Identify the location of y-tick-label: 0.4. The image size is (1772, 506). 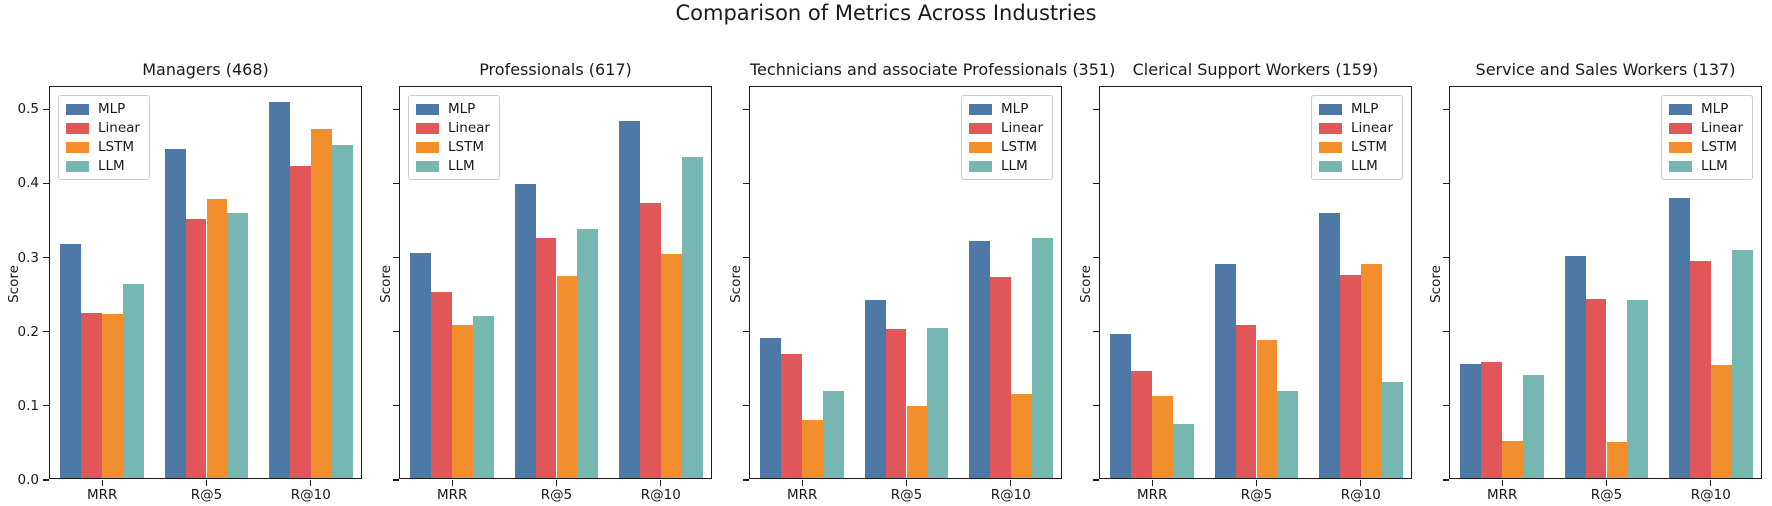
(28, 183).